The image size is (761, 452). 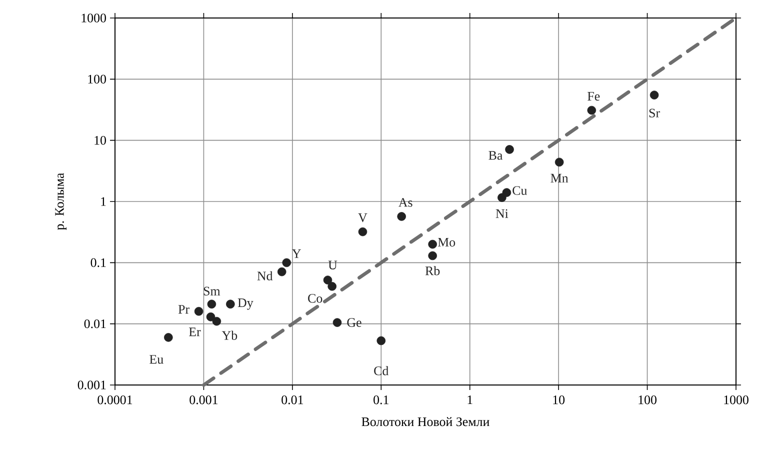 I want to click on annotation: Y, so click(x=296, y=253).